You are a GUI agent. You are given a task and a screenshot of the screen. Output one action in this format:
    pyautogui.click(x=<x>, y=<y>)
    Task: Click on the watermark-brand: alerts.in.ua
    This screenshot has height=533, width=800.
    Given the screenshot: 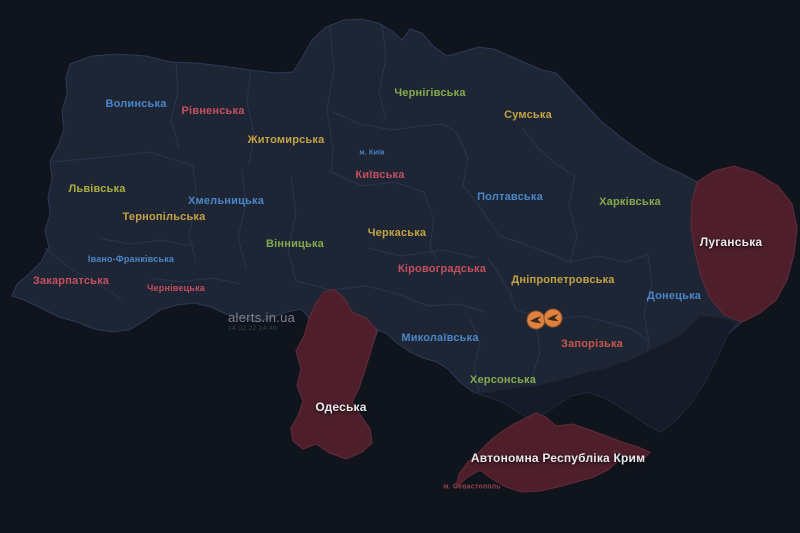 What is the action you would take?
    pyautogui.click(x=262, y=317)
    